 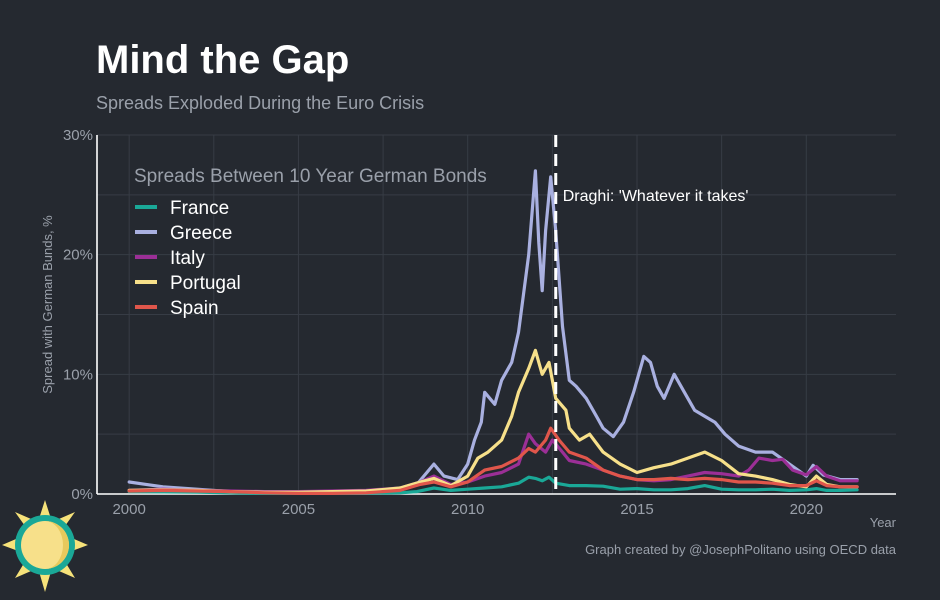 What do you see at coordinates (201, 233) in the screenshot?
I see `legend-label-greece: Greece` at bounding box center [201, 233].